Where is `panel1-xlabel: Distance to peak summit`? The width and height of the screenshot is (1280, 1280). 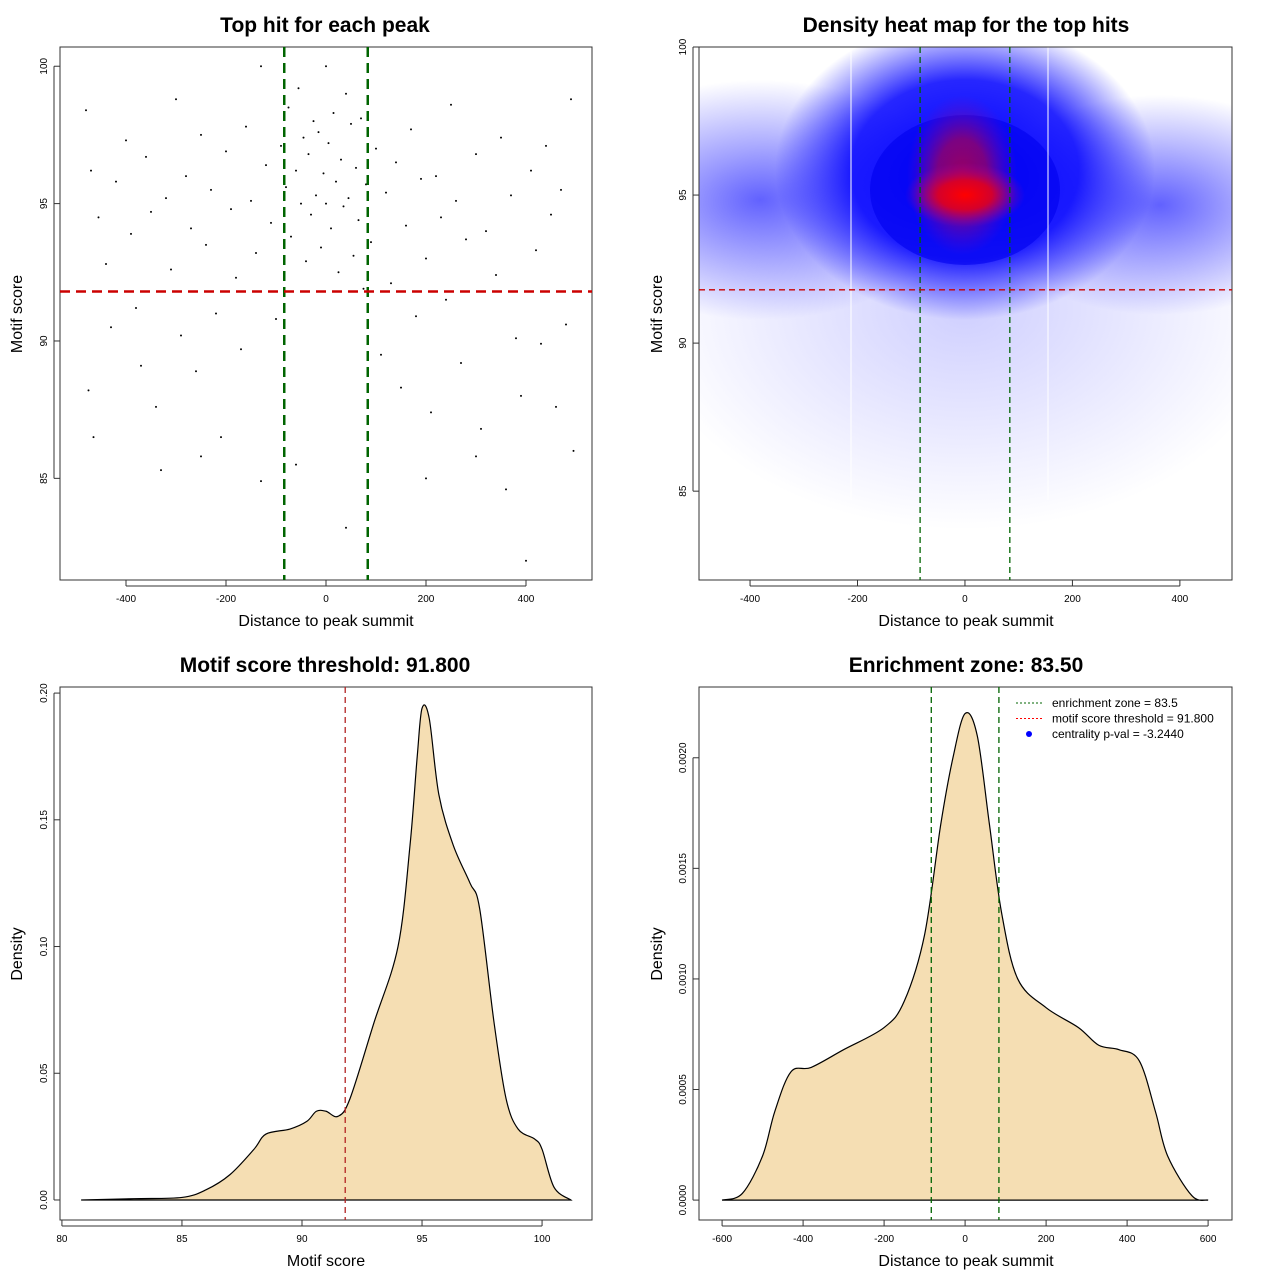 panel1-xlabel: Distance to peak summit is located at coordinates (326, 621).